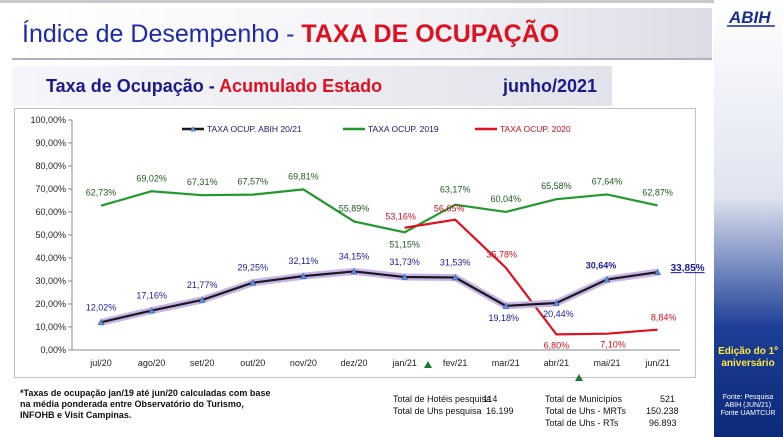 Image resolution: width=783 pixels, height=437 pixels. I want to click on data-label-2019: 62,73%, so click(101, 193).